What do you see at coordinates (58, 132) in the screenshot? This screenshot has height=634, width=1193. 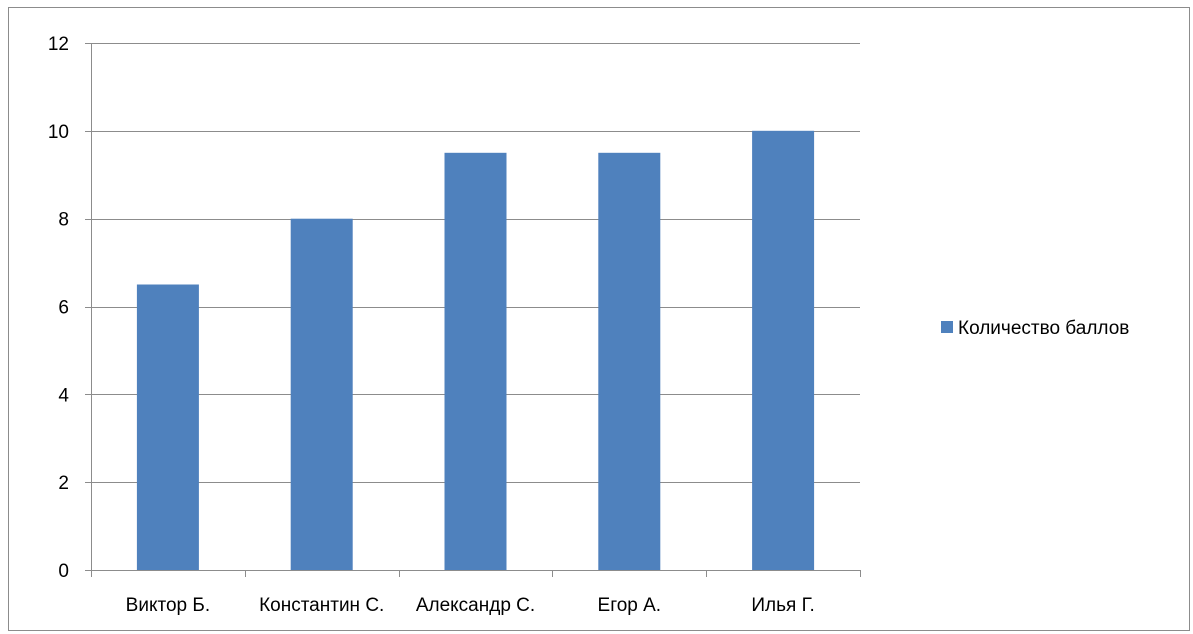 I see `y-tick-label: 10` at bounding box center [58, 132].